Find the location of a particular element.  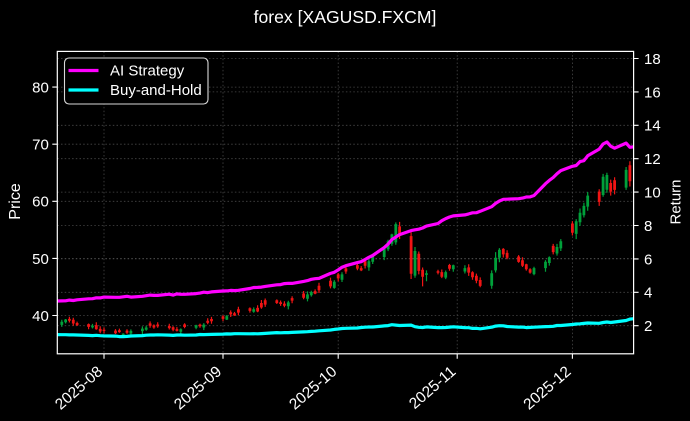

svg-text: 4 is located at coordinates (648, 293).